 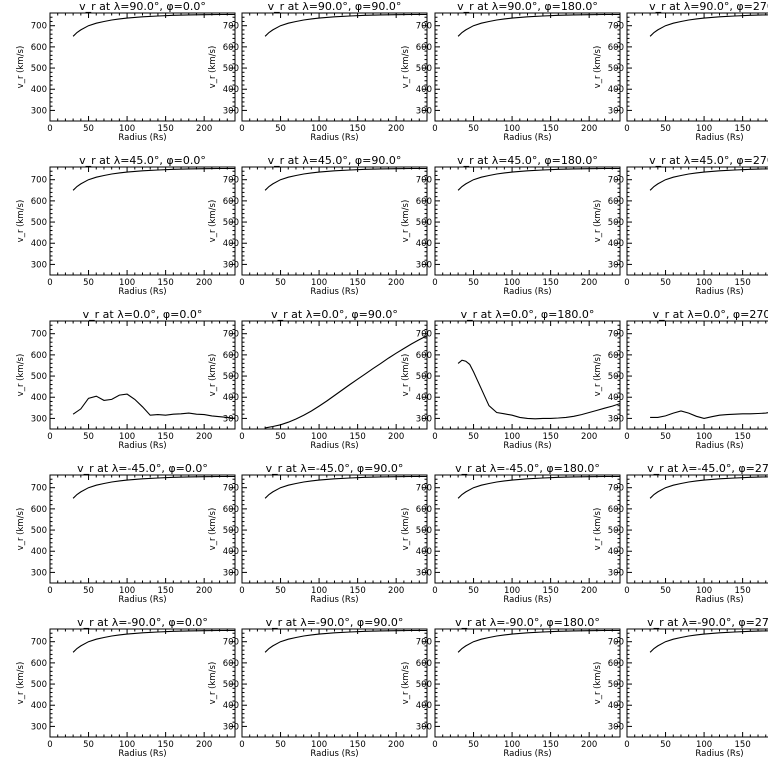 I want to click on chart-20-y-tick-label: 600, so click(x=616, y=664).